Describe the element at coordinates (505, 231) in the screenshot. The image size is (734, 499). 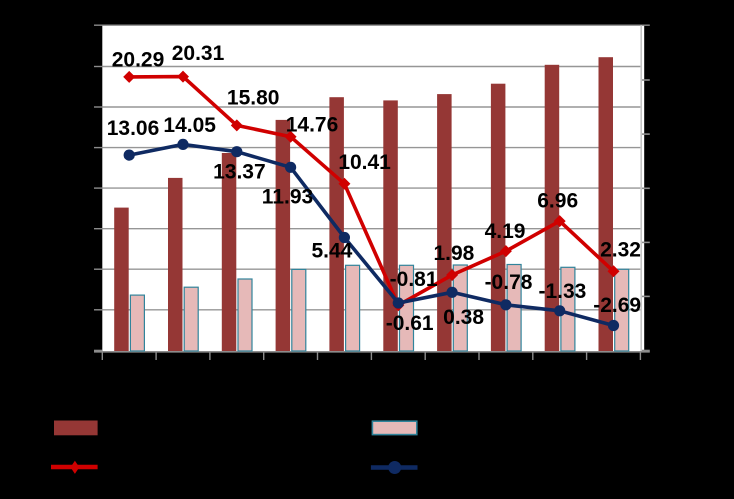
I see `svg-text: 4.19` at that location.